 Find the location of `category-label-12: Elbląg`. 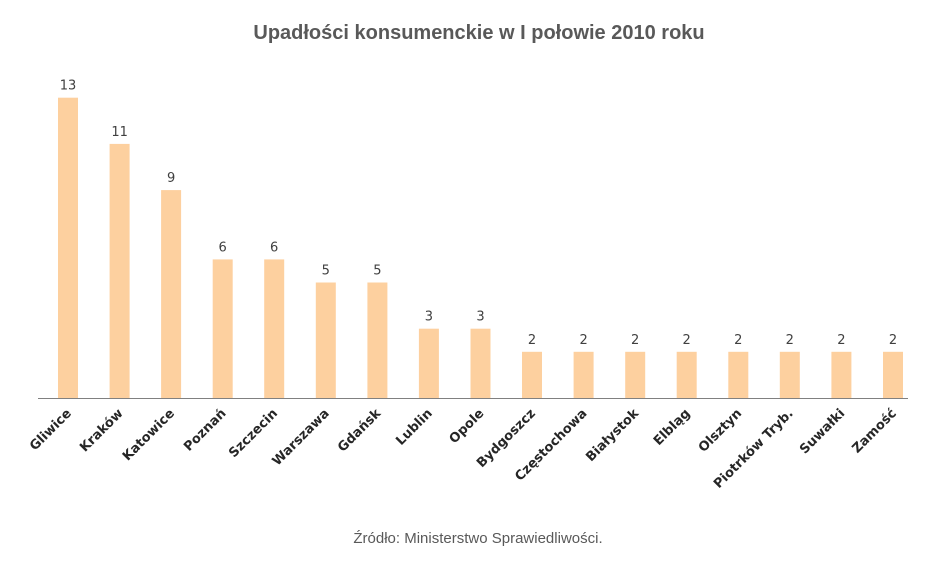

category-label-12: Elbląg is located at coordinates (672, 427).